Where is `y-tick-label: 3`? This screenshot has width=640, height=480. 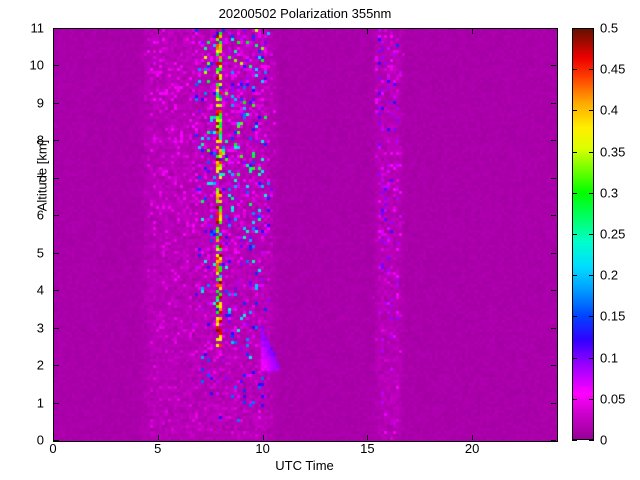 y-tick-label: 3 is located at coordinates (40, 328).